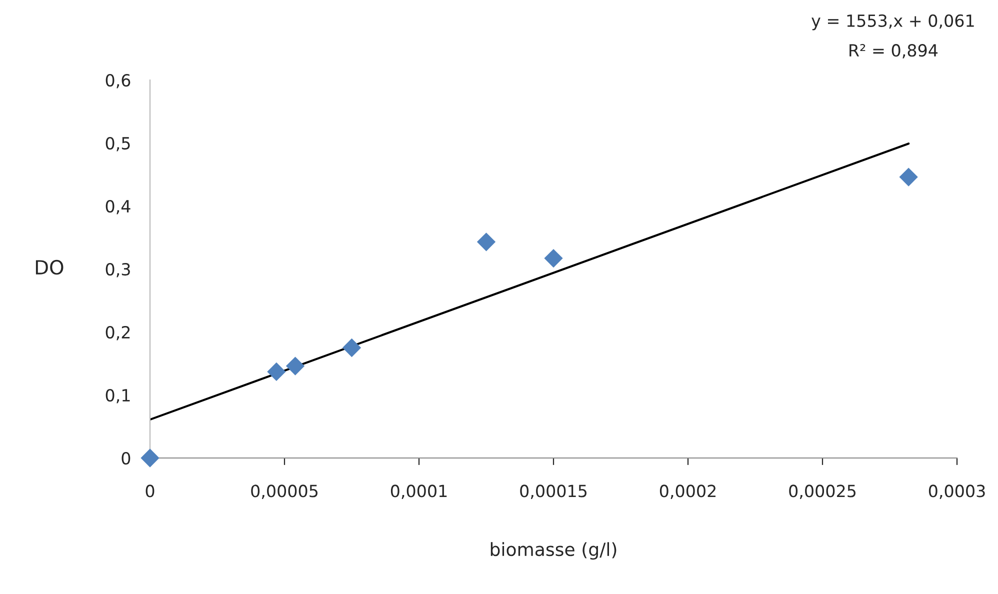  Describe the element at coordinates (894, 51) in the screenshot. I see `text: R² = 0,894` at that location.